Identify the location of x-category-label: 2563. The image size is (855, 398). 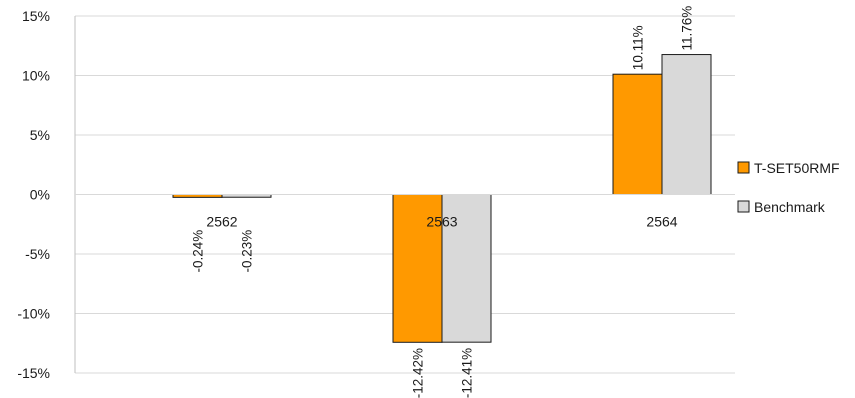
(441, 222).